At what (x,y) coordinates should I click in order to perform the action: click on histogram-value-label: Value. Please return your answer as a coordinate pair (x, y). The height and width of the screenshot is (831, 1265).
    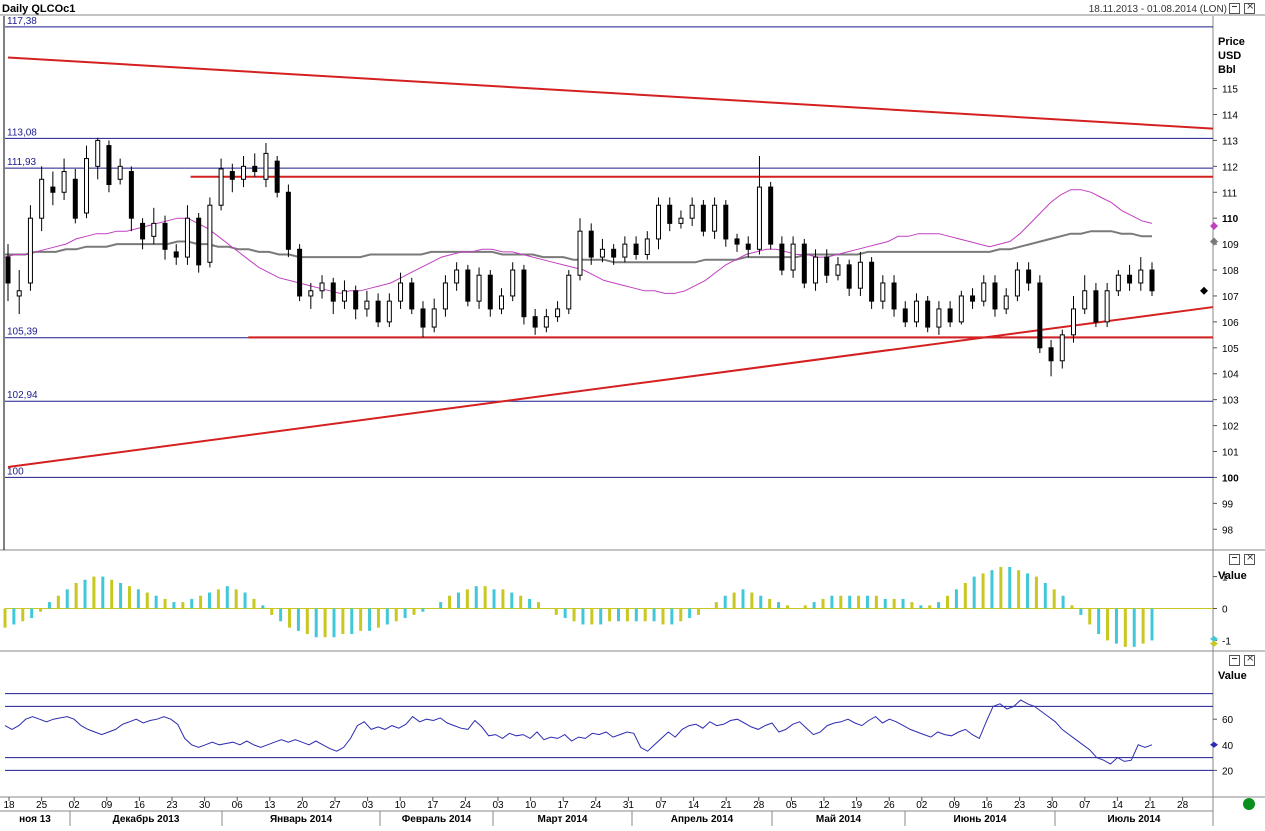
    Looking at the image, I should click on (1232, 576).